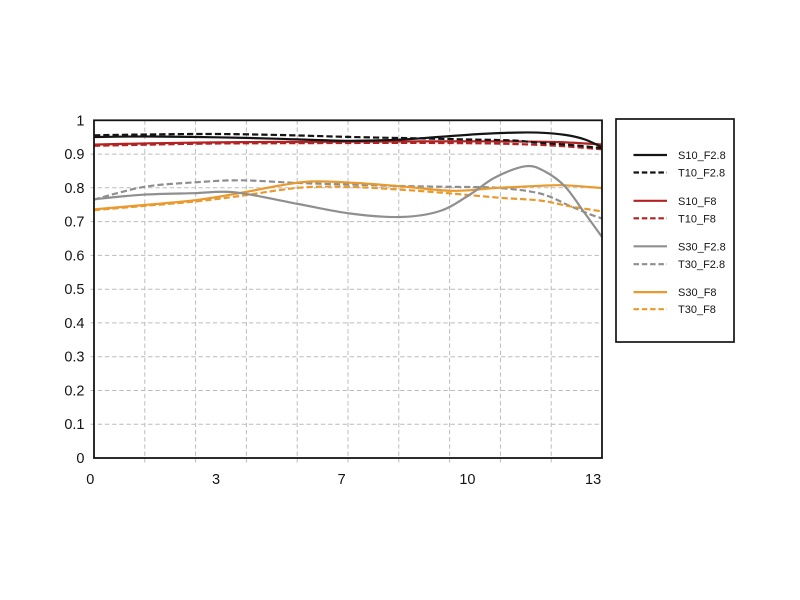 Image resolution: width=800 pixels, height=600 pixels. I want to click on svg-text: 10, so click(467, 480).